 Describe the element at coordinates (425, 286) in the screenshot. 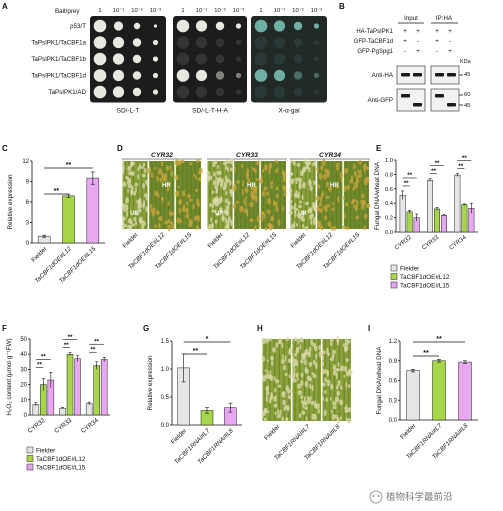

I see `legend-entry: TaCBF1dOE#L15` at that location.